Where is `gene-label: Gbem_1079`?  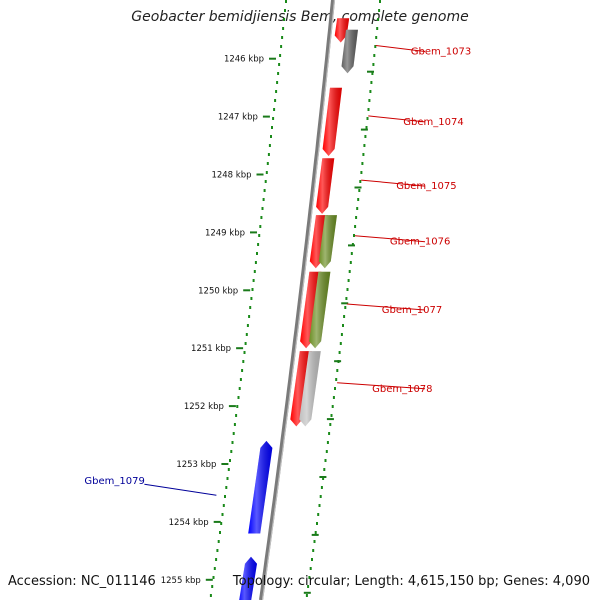 gene-label: Gbem_1079 is located at coordinates (114, 481).